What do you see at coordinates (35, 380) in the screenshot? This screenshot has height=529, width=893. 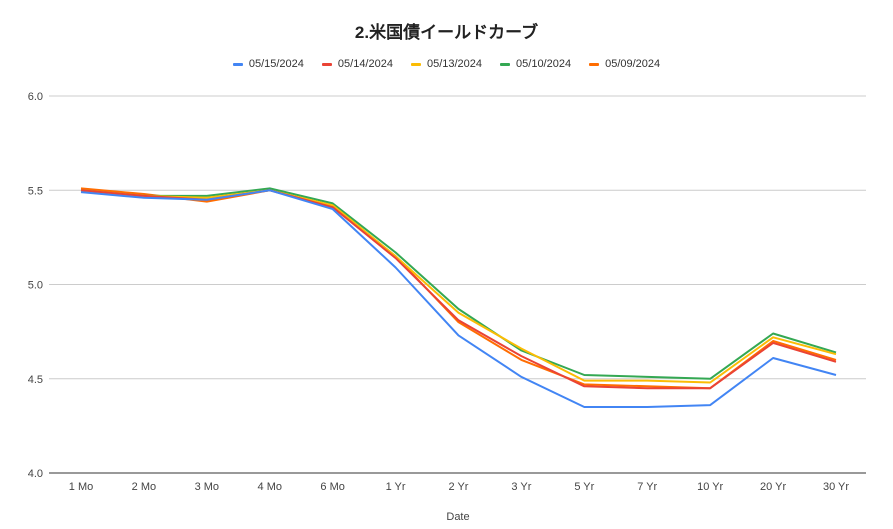 I see `y-tick-label: 4.5` at bounding box center [35, 380].